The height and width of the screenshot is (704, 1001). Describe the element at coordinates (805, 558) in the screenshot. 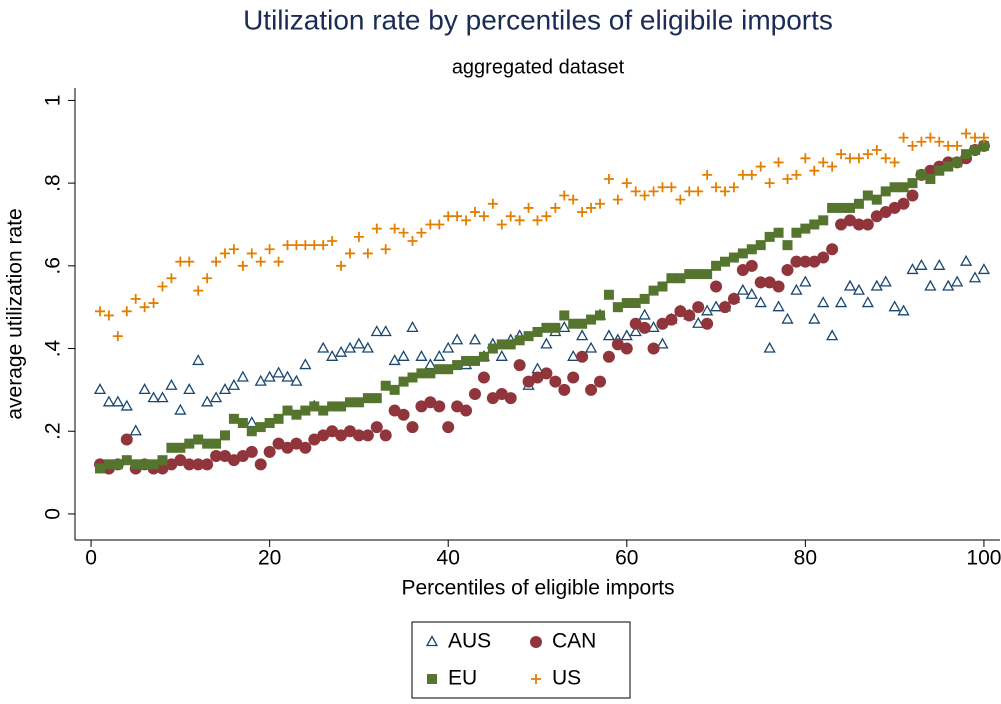

I see `x-tick-label: 80` at that location.